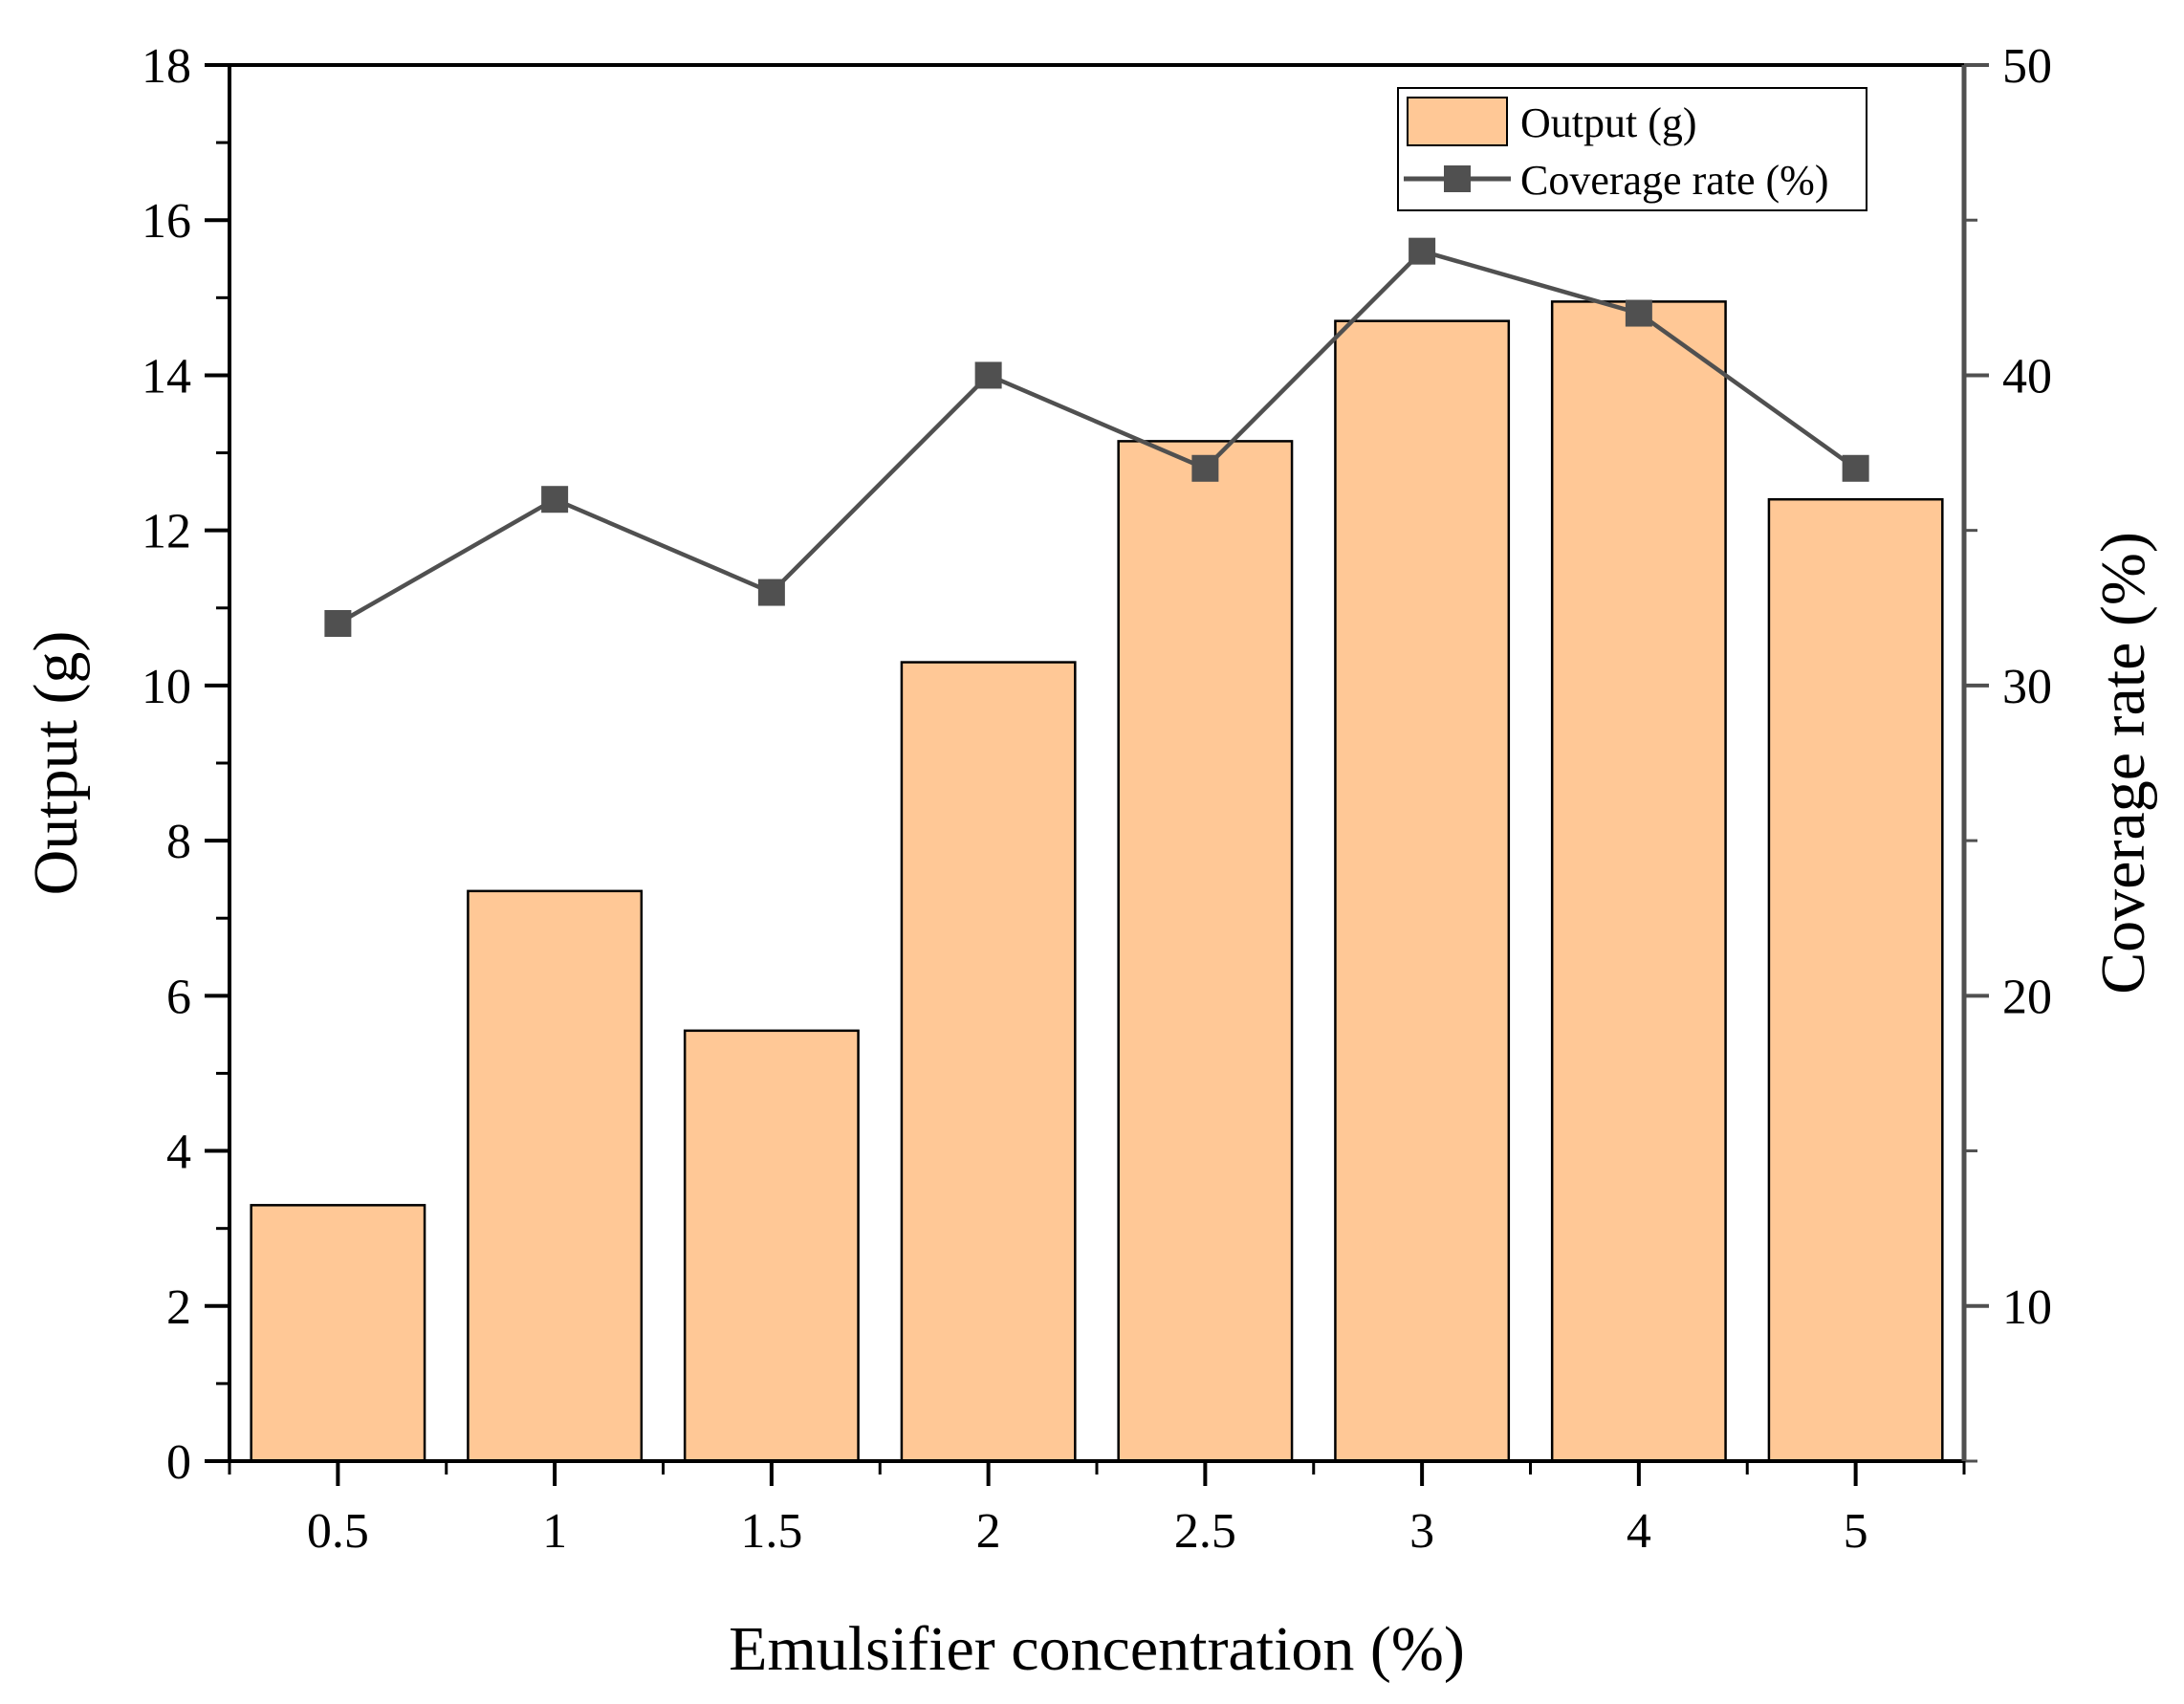  Describe the element at coordinates (166, 376) in the screenshot. I see `y-left-tick-label: 14` at that location.